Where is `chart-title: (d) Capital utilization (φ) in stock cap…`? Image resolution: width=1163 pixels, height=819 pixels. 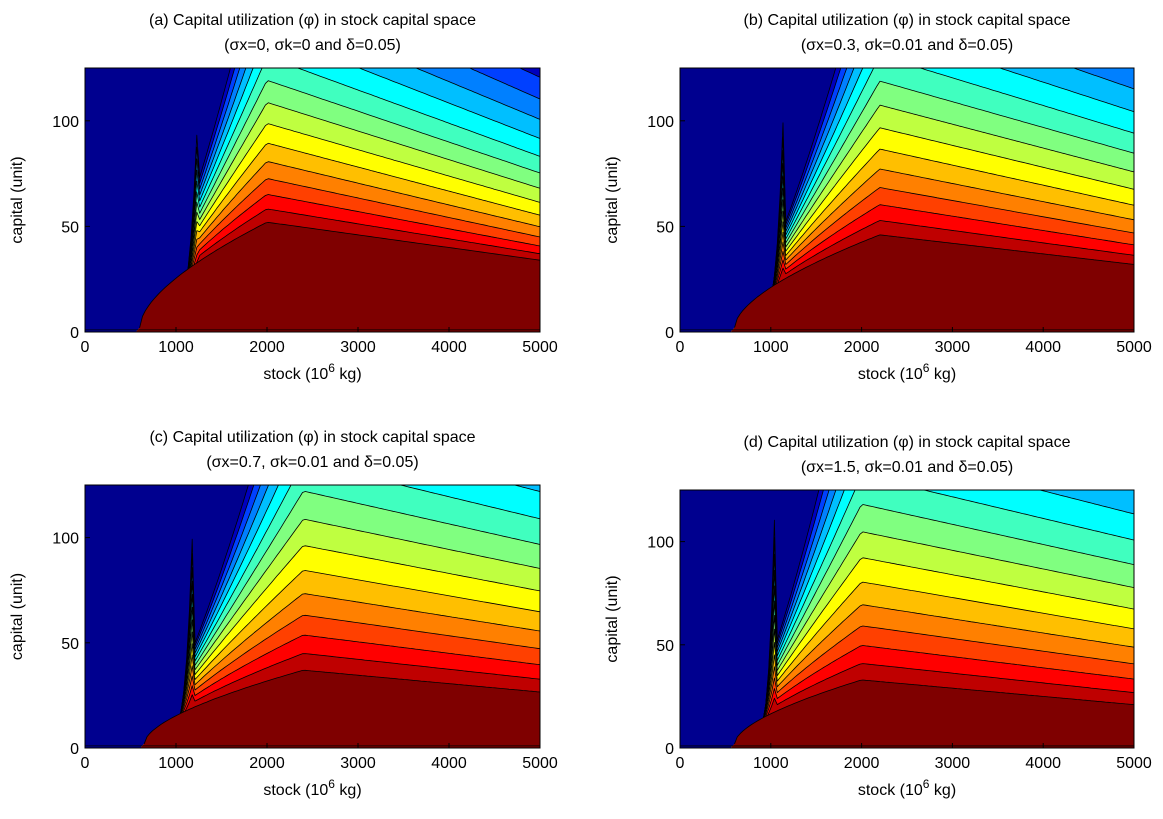 chart-title: (d) Capital utilization (φ) in stock cap… is located at coordinates (907, 442).